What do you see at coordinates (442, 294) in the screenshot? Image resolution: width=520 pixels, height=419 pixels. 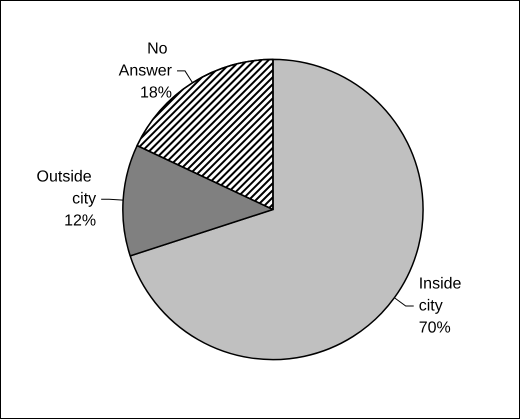 I see `slice-label: Inside city` at bounding box center [442, 294].